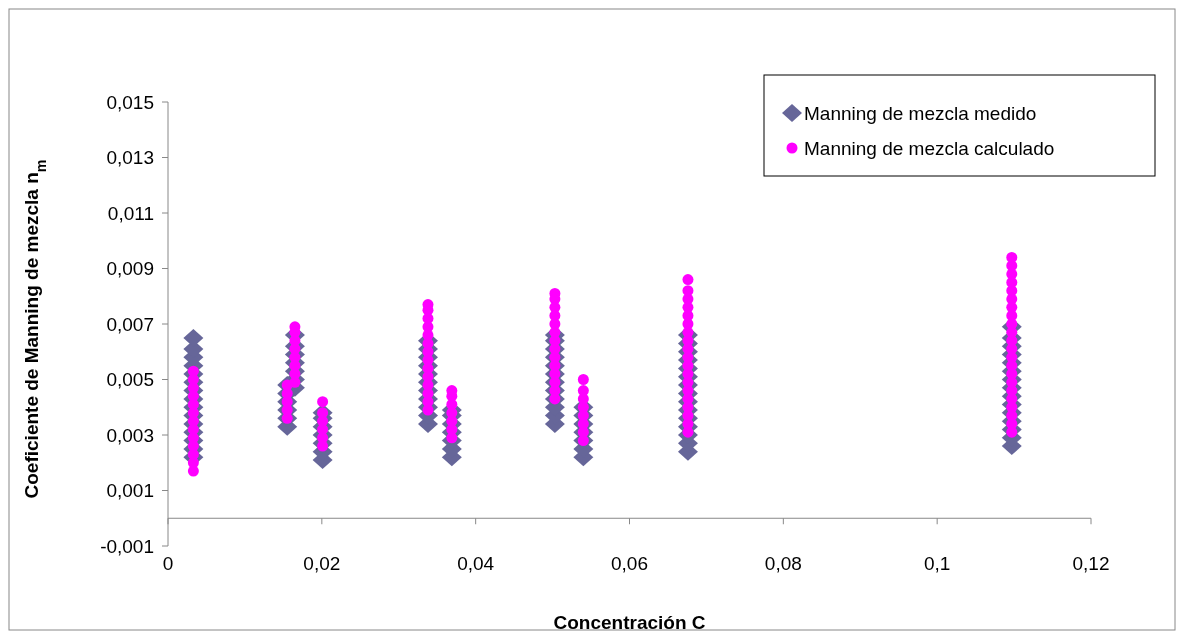 The height and width of the screenshot is (639, 1184). Describe the element at coordinates (130, 213) in the screenshot. I see `y-tick-label: 0,011` at that location.